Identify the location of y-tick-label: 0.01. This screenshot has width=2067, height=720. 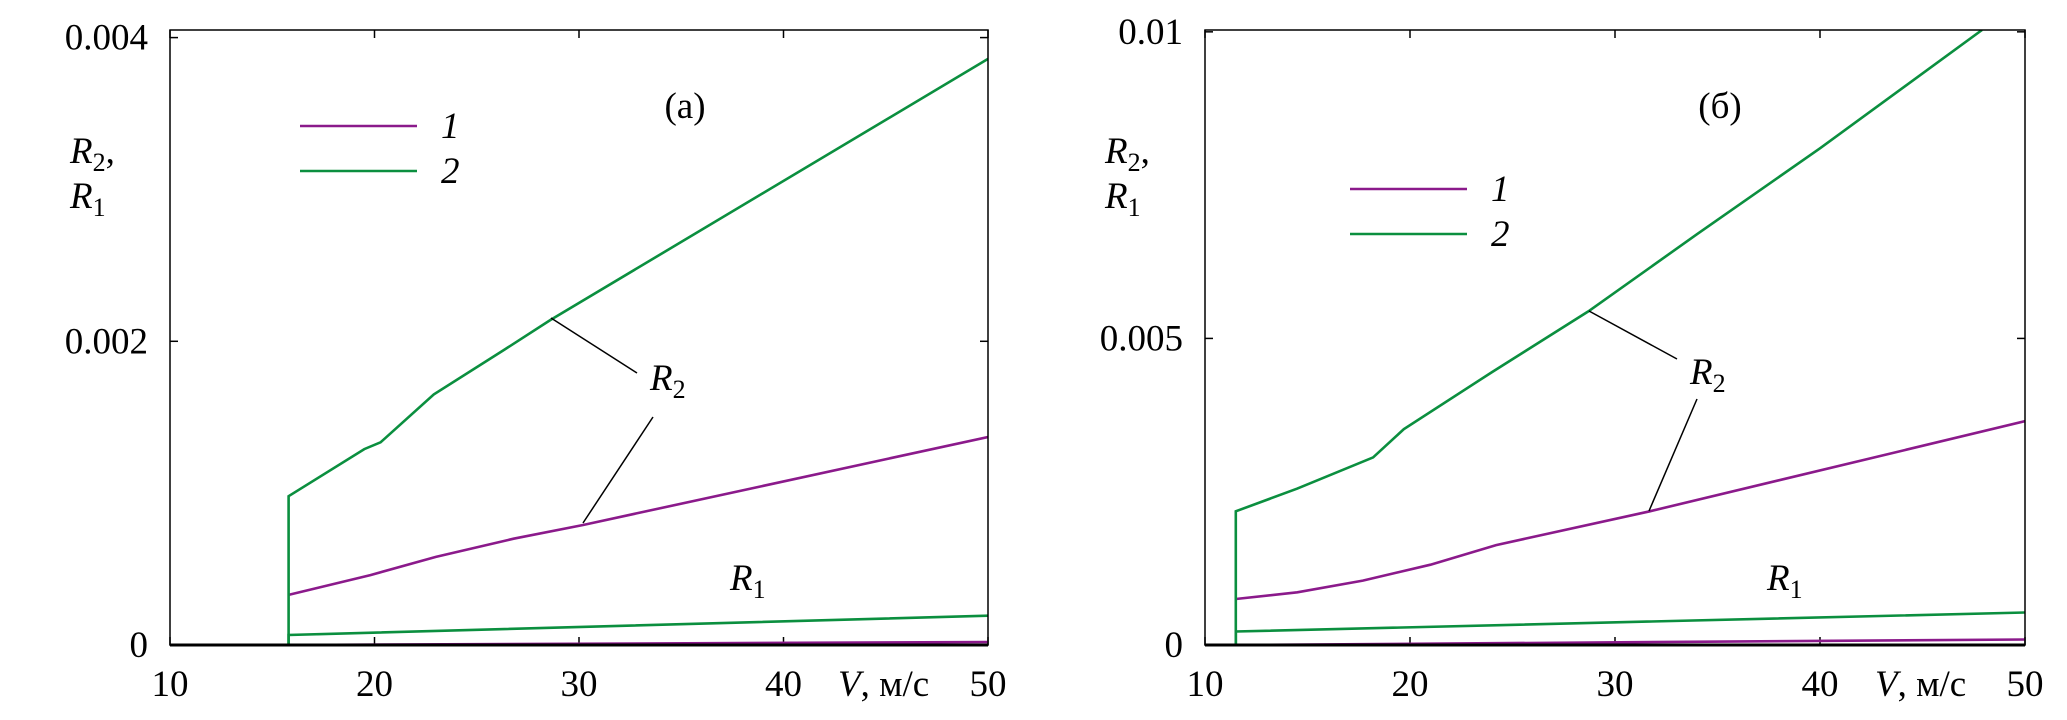
(1150, 32).